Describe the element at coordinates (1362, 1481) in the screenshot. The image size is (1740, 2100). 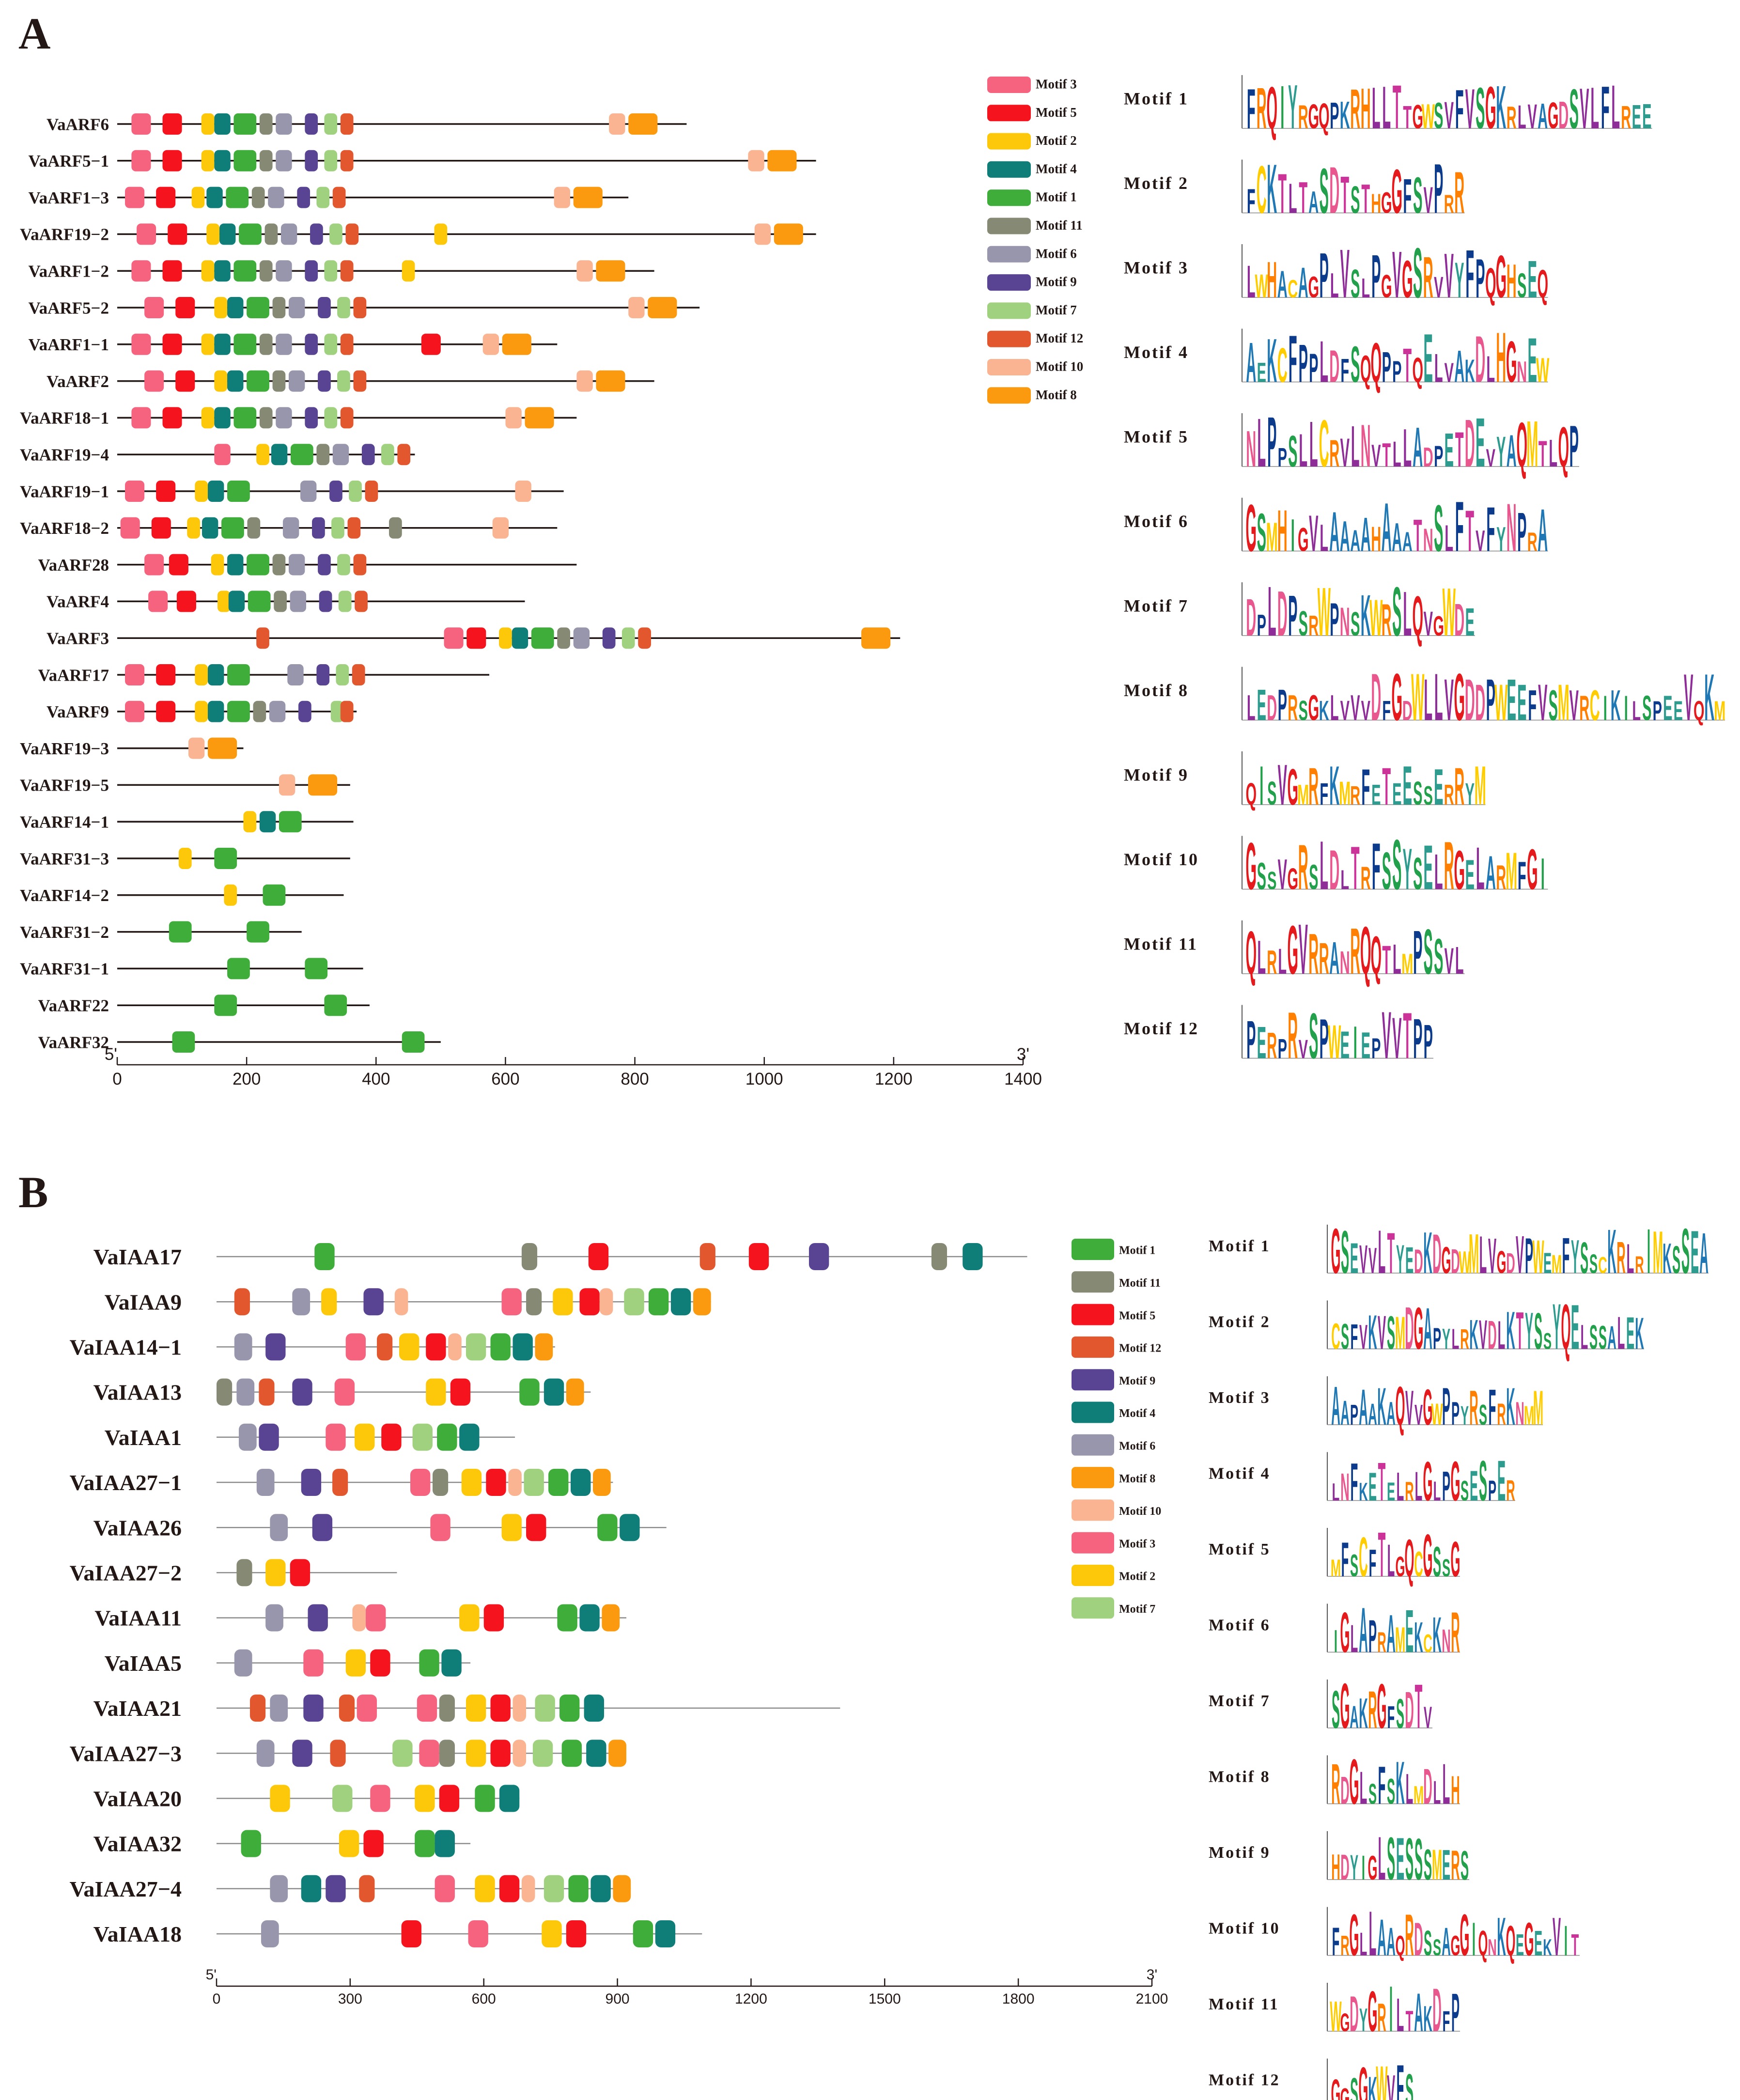
I see `motif-logo: Motif 4L N F K E T E L R L G L P G S E S P E R` at that location.